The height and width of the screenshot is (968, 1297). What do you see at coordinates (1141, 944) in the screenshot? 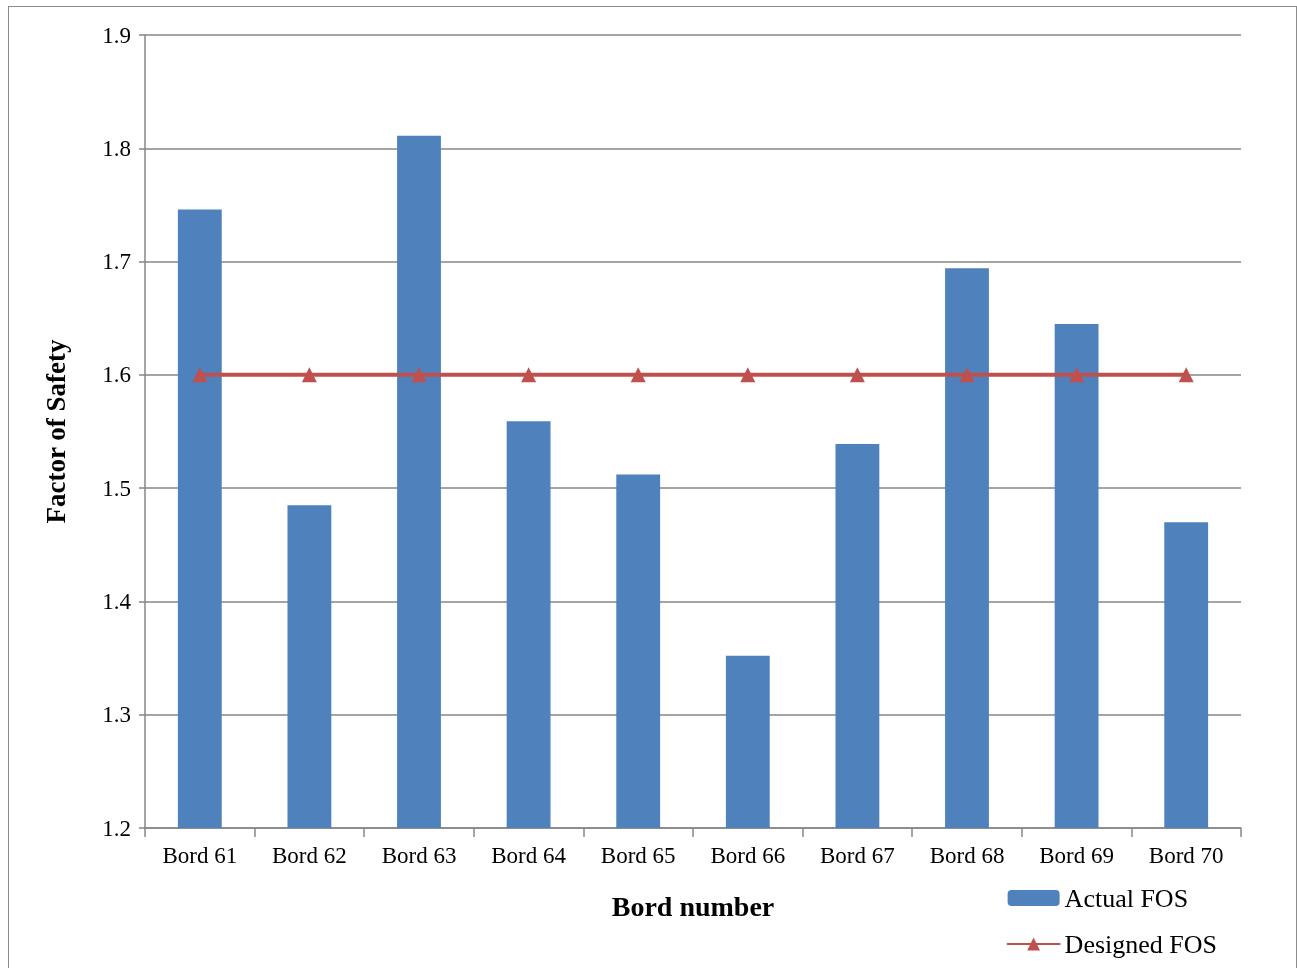
I see `legend-label: Designed FOS` at bounding box center [1141, 944].